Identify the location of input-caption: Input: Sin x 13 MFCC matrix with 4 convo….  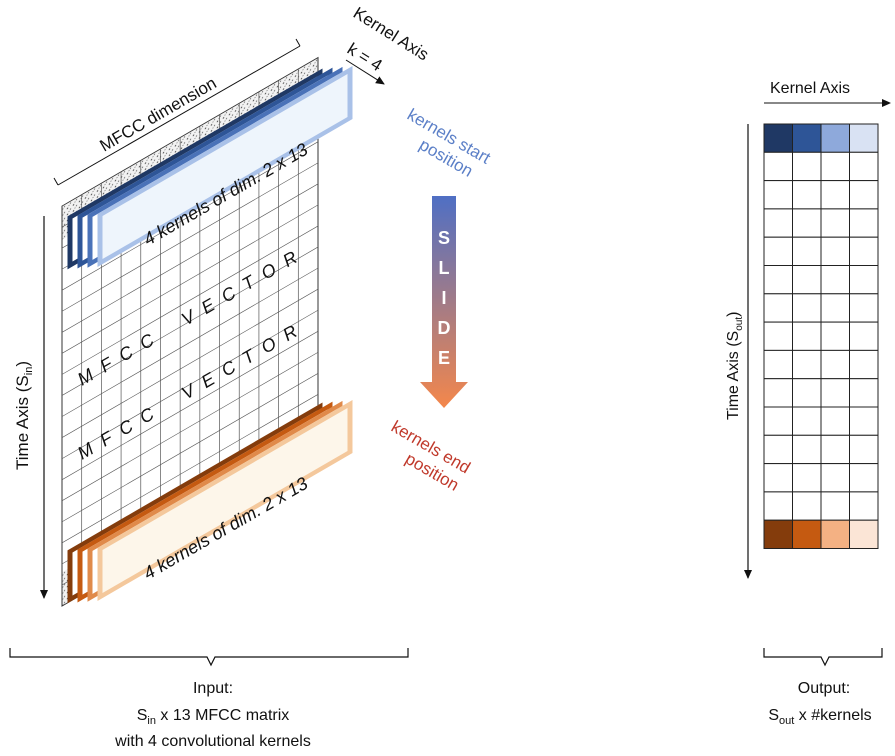
(212, 715).